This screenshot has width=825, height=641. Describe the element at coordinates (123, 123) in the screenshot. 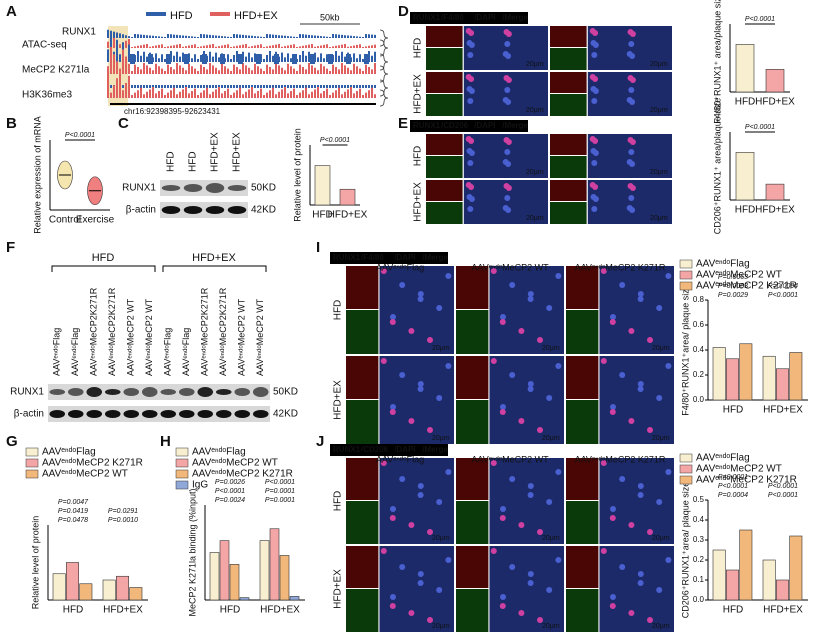

I see `panel-letter: C` at that location.